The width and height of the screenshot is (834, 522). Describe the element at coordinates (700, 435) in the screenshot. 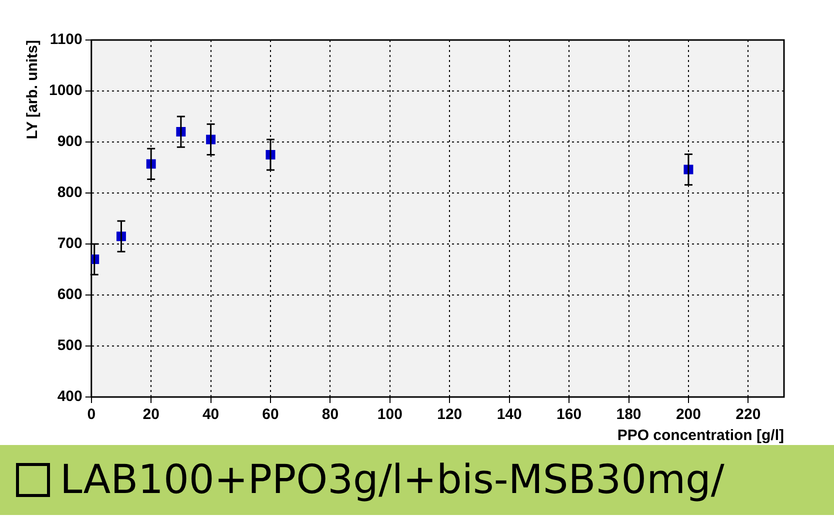

I see `x-axis-title: PPO concentration [g/l]` at that location.